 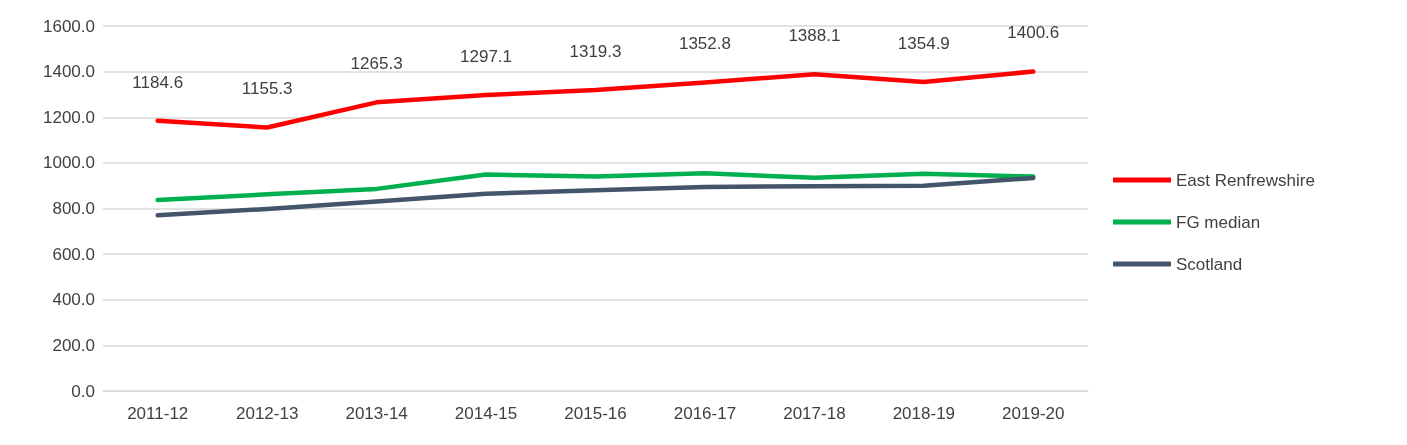 What do you see at coordinates (595, 413) in the screenshot?
I see `x-tick-label: 2015-16` at bounding box center [595, 413].